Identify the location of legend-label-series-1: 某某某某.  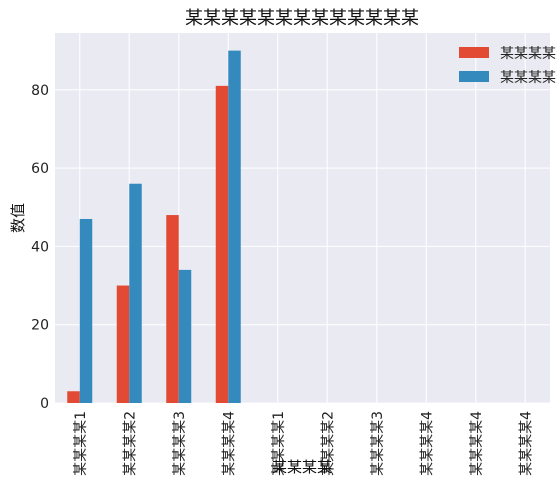
(528, 54).